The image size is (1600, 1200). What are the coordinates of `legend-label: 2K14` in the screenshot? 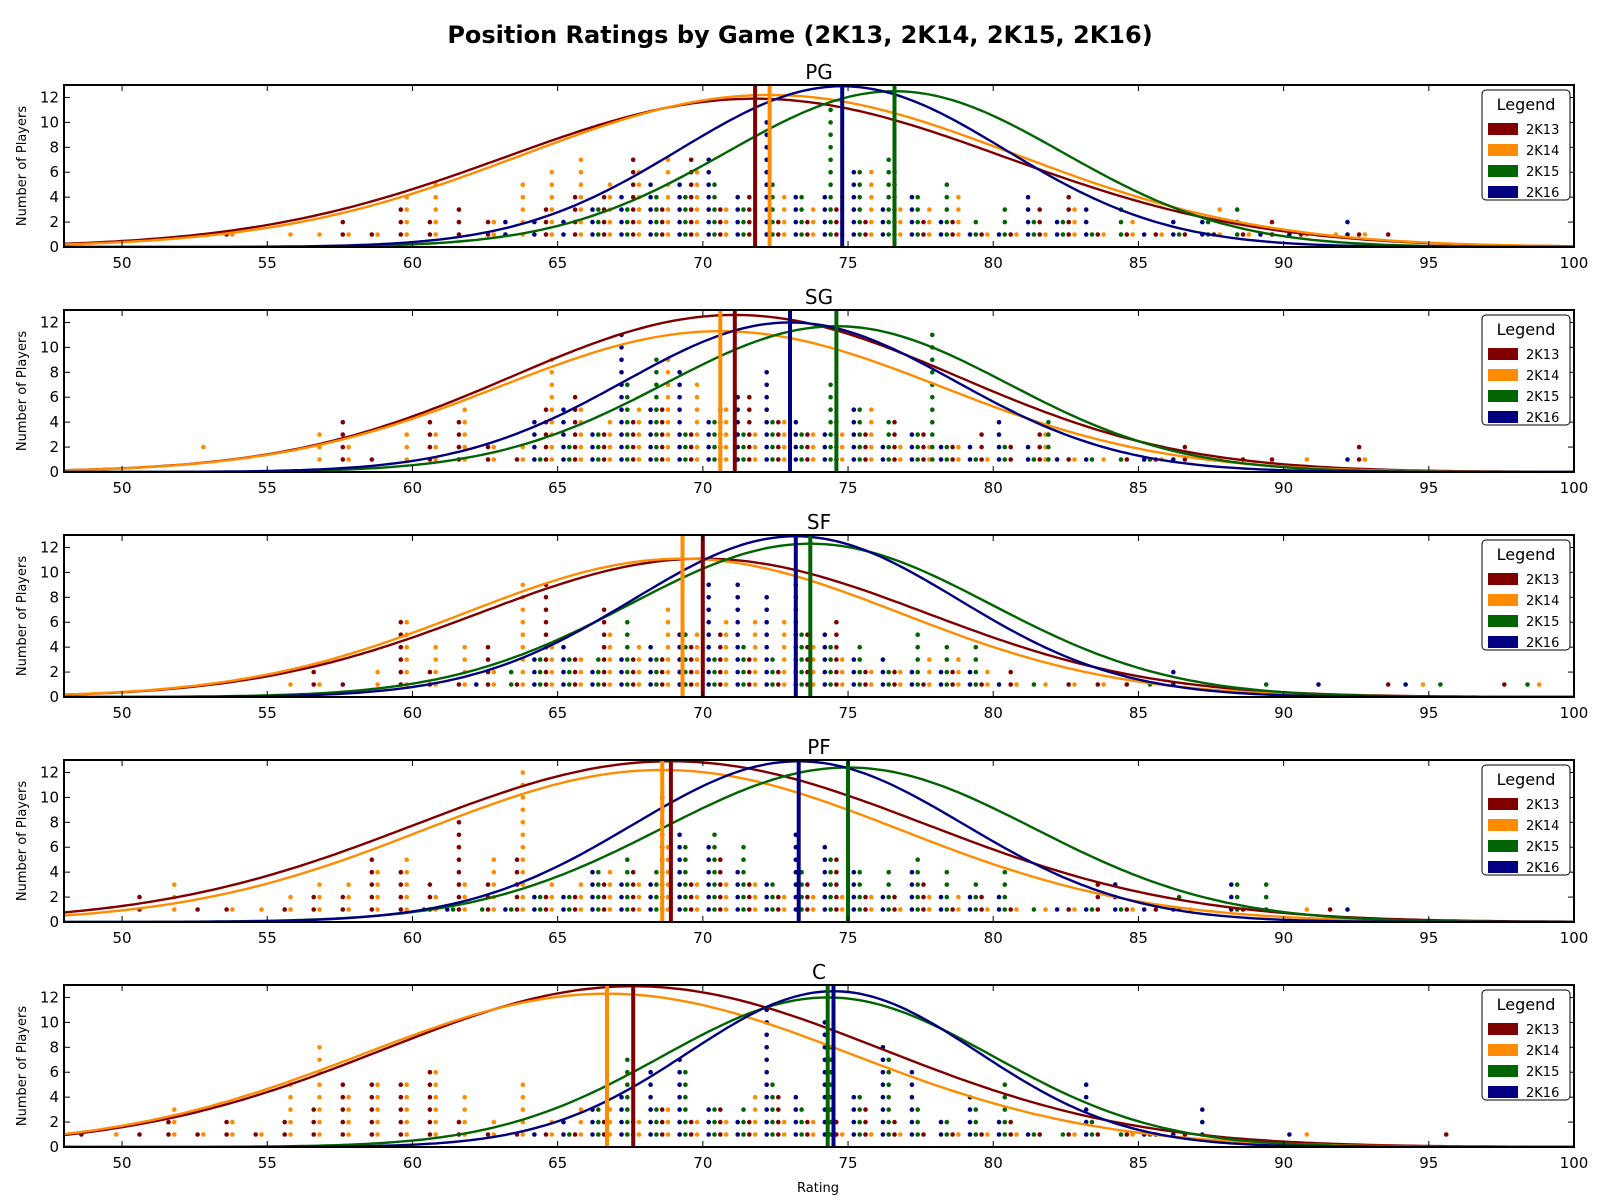 It's located at (1542, 151).